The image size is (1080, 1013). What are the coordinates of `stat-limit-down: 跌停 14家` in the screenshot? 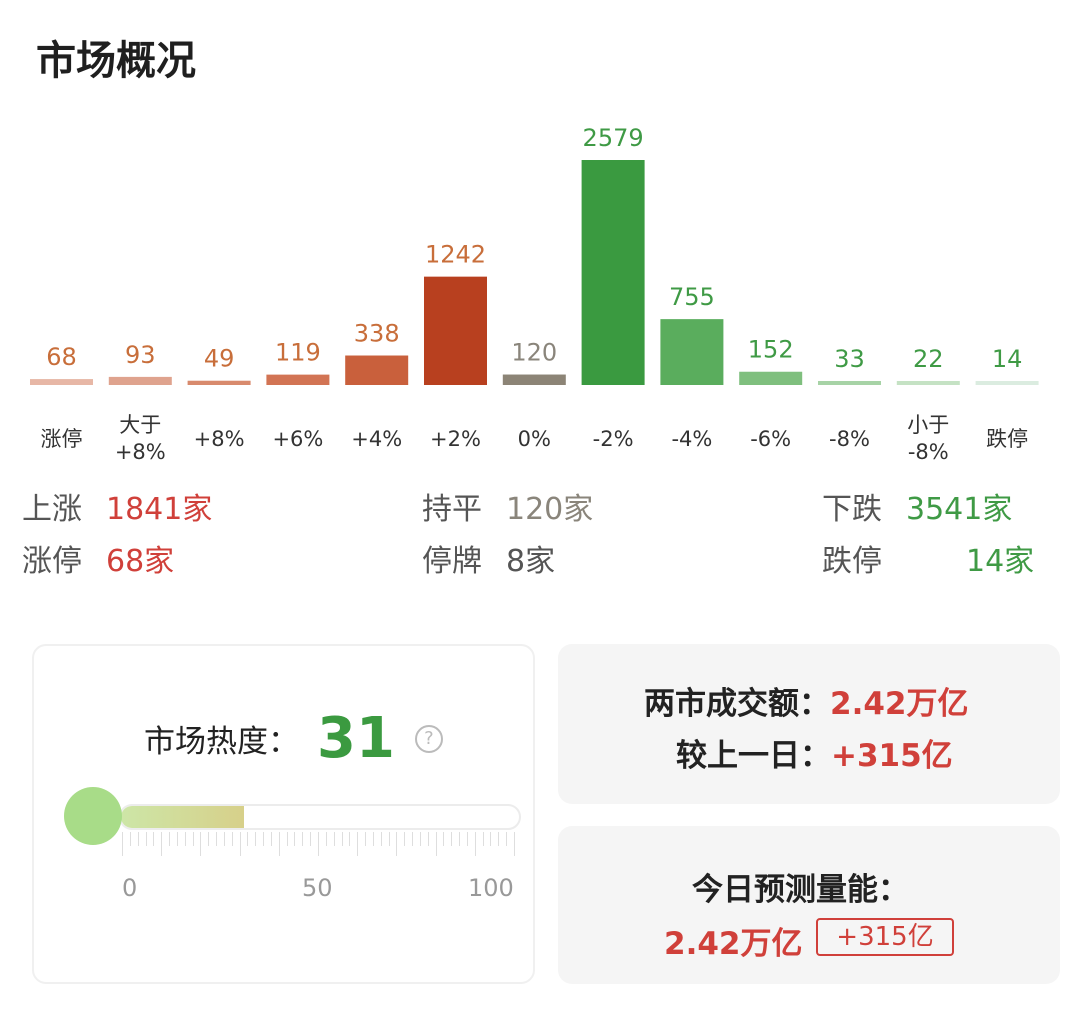 It's located at (928, 558).